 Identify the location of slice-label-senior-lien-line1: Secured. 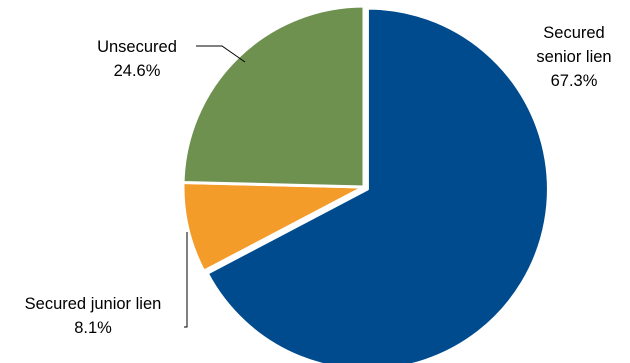
(573, 33).